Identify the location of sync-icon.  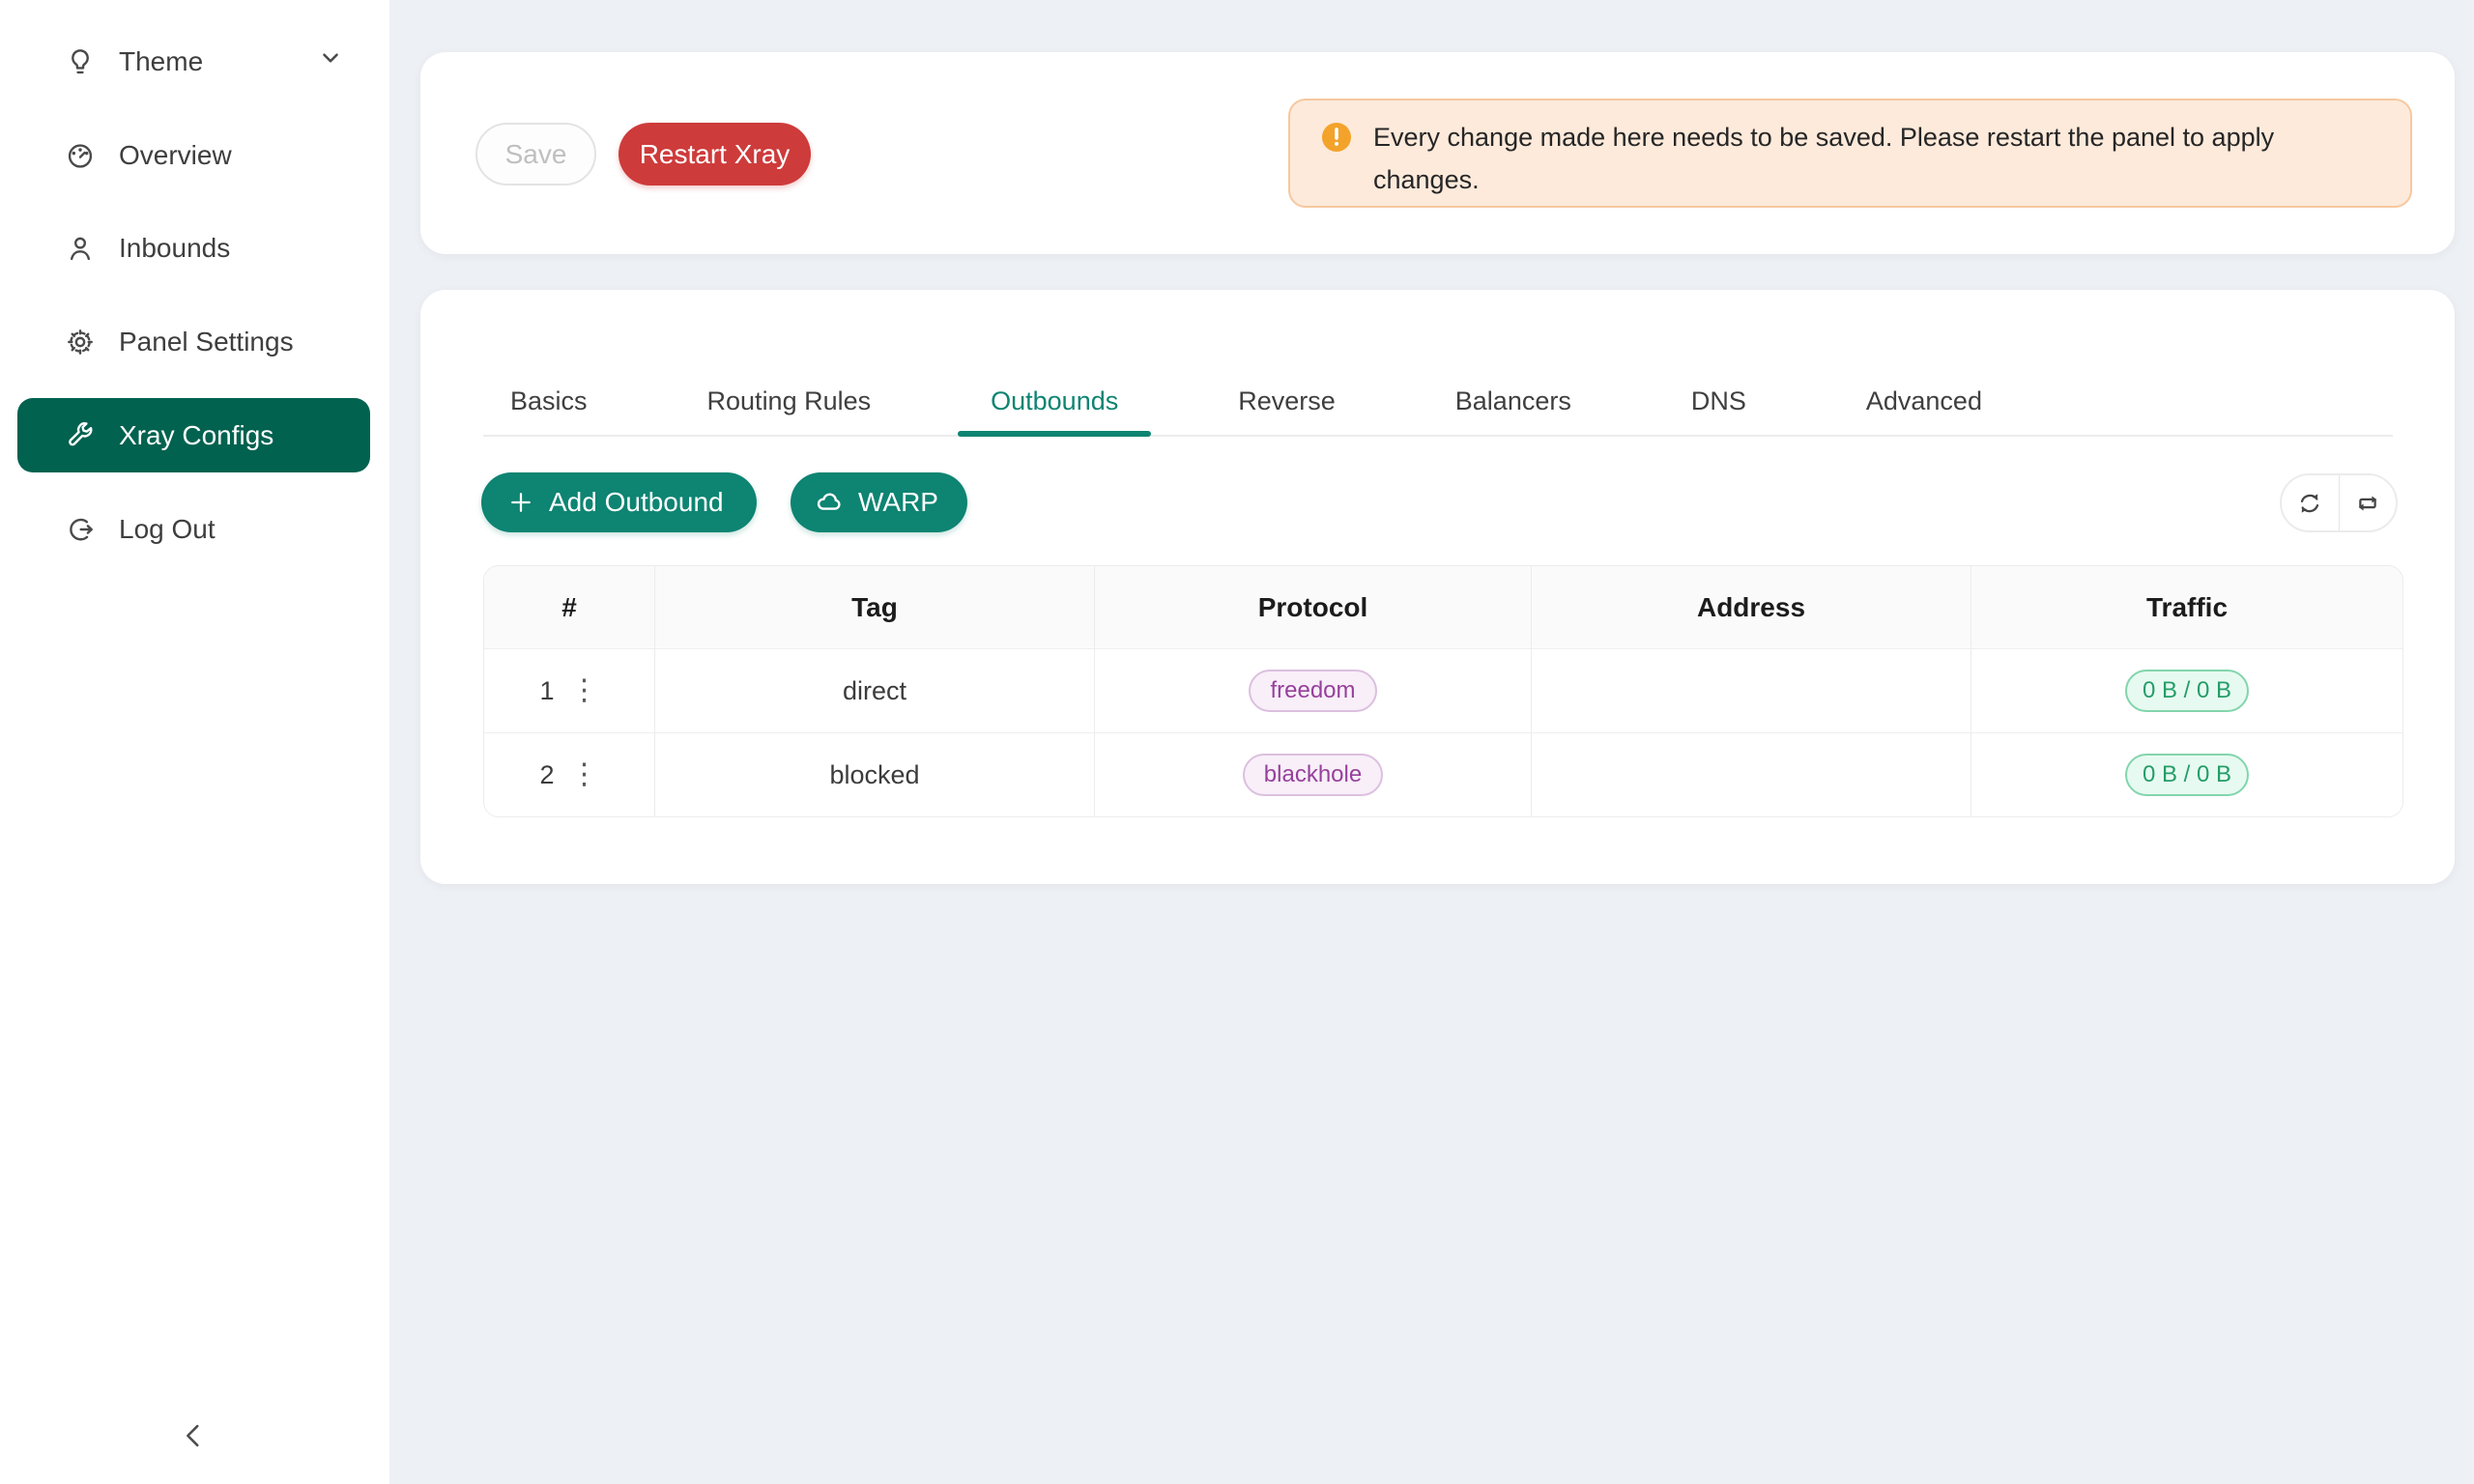
(2310, 503).